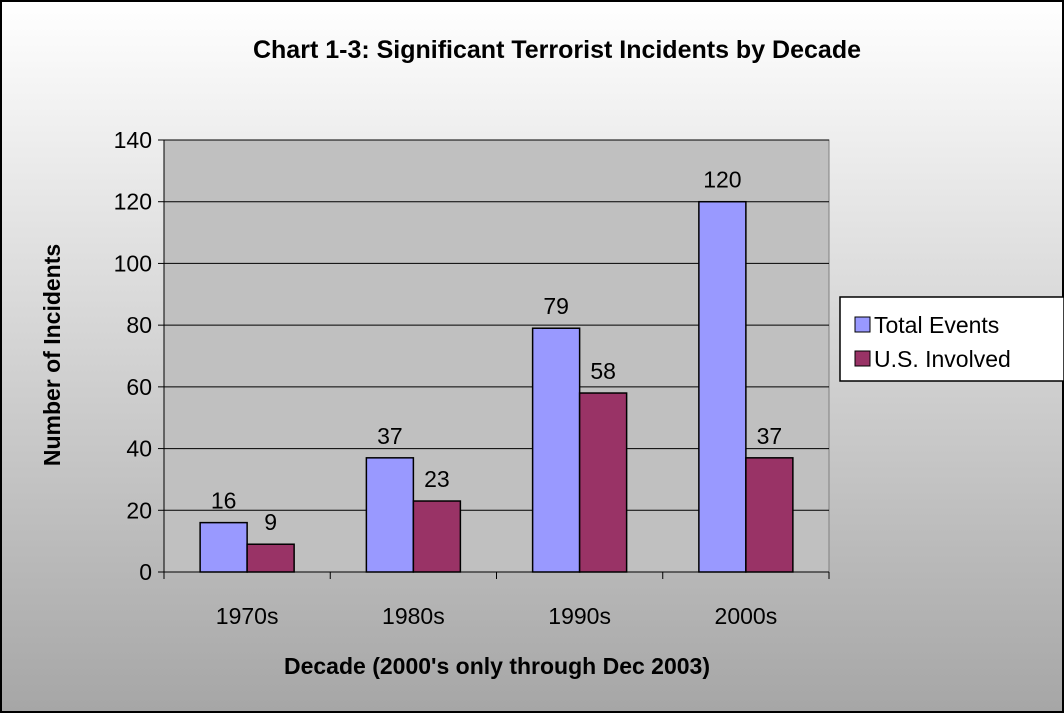 The image size is (1064, 718). I want to click on legend-label: U.S. Involved, so click(942, 359).